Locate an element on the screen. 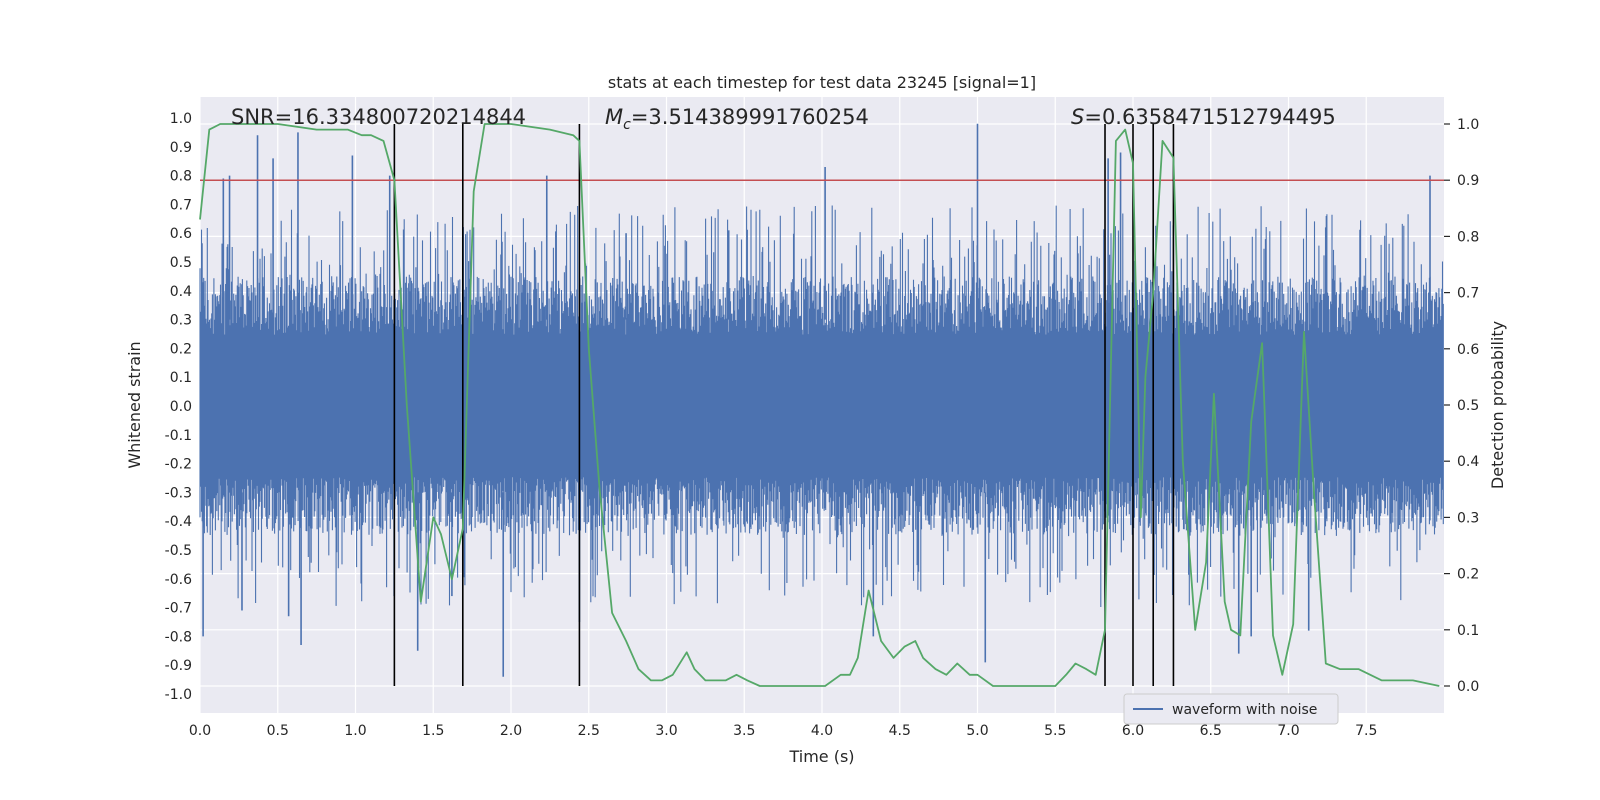  x-tick-label: 5.5 is located at coordinates (1055, 731).